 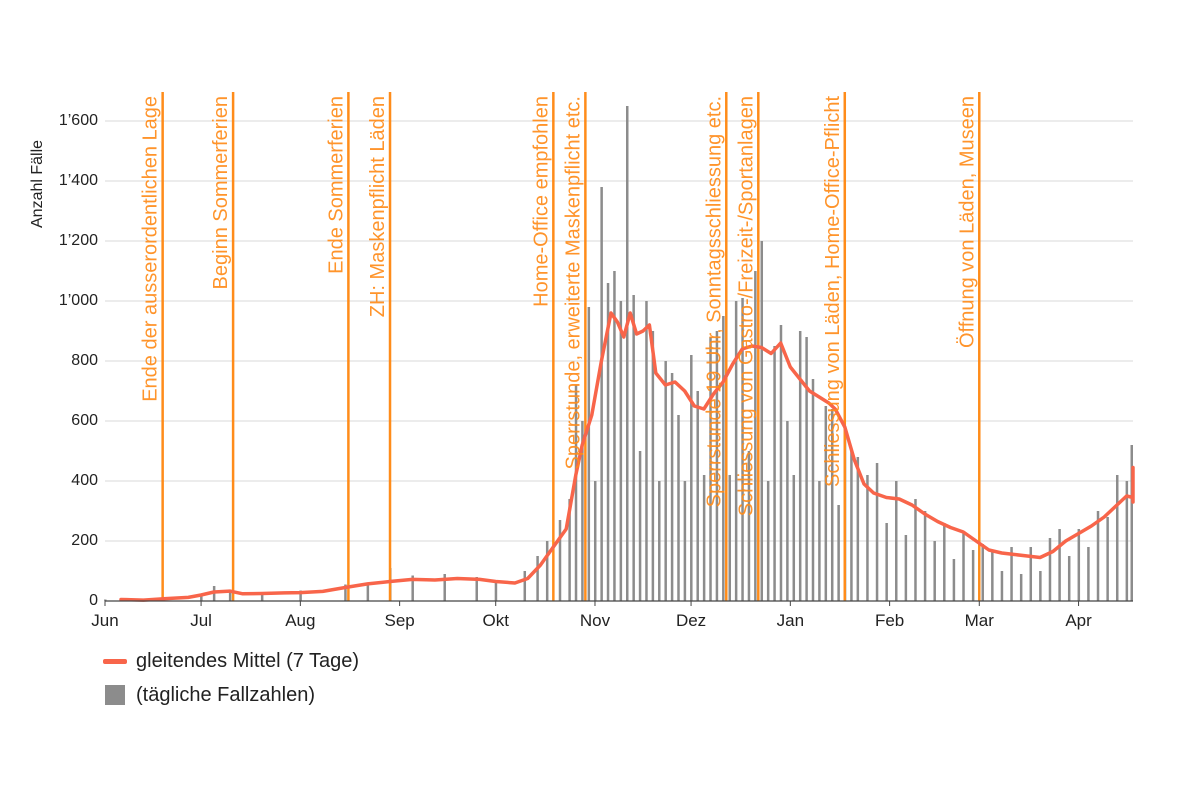 I want to click on legend-label-moving-average: gleitendes Mittel (7 Tage), so click(x=248, y=660).